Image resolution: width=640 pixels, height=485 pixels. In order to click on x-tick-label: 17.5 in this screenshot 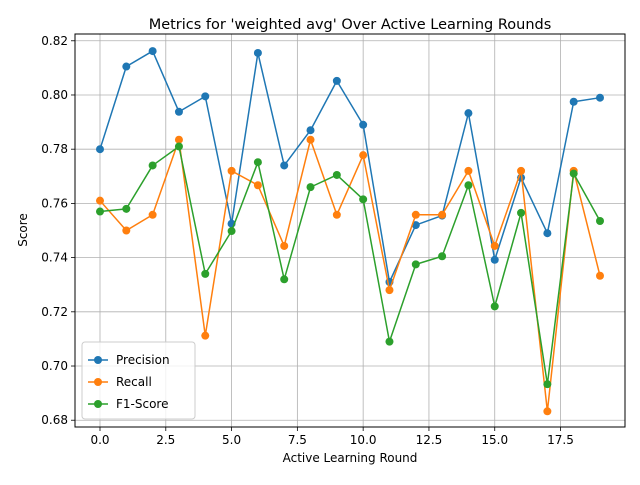, I will do `click(560, 440)`.